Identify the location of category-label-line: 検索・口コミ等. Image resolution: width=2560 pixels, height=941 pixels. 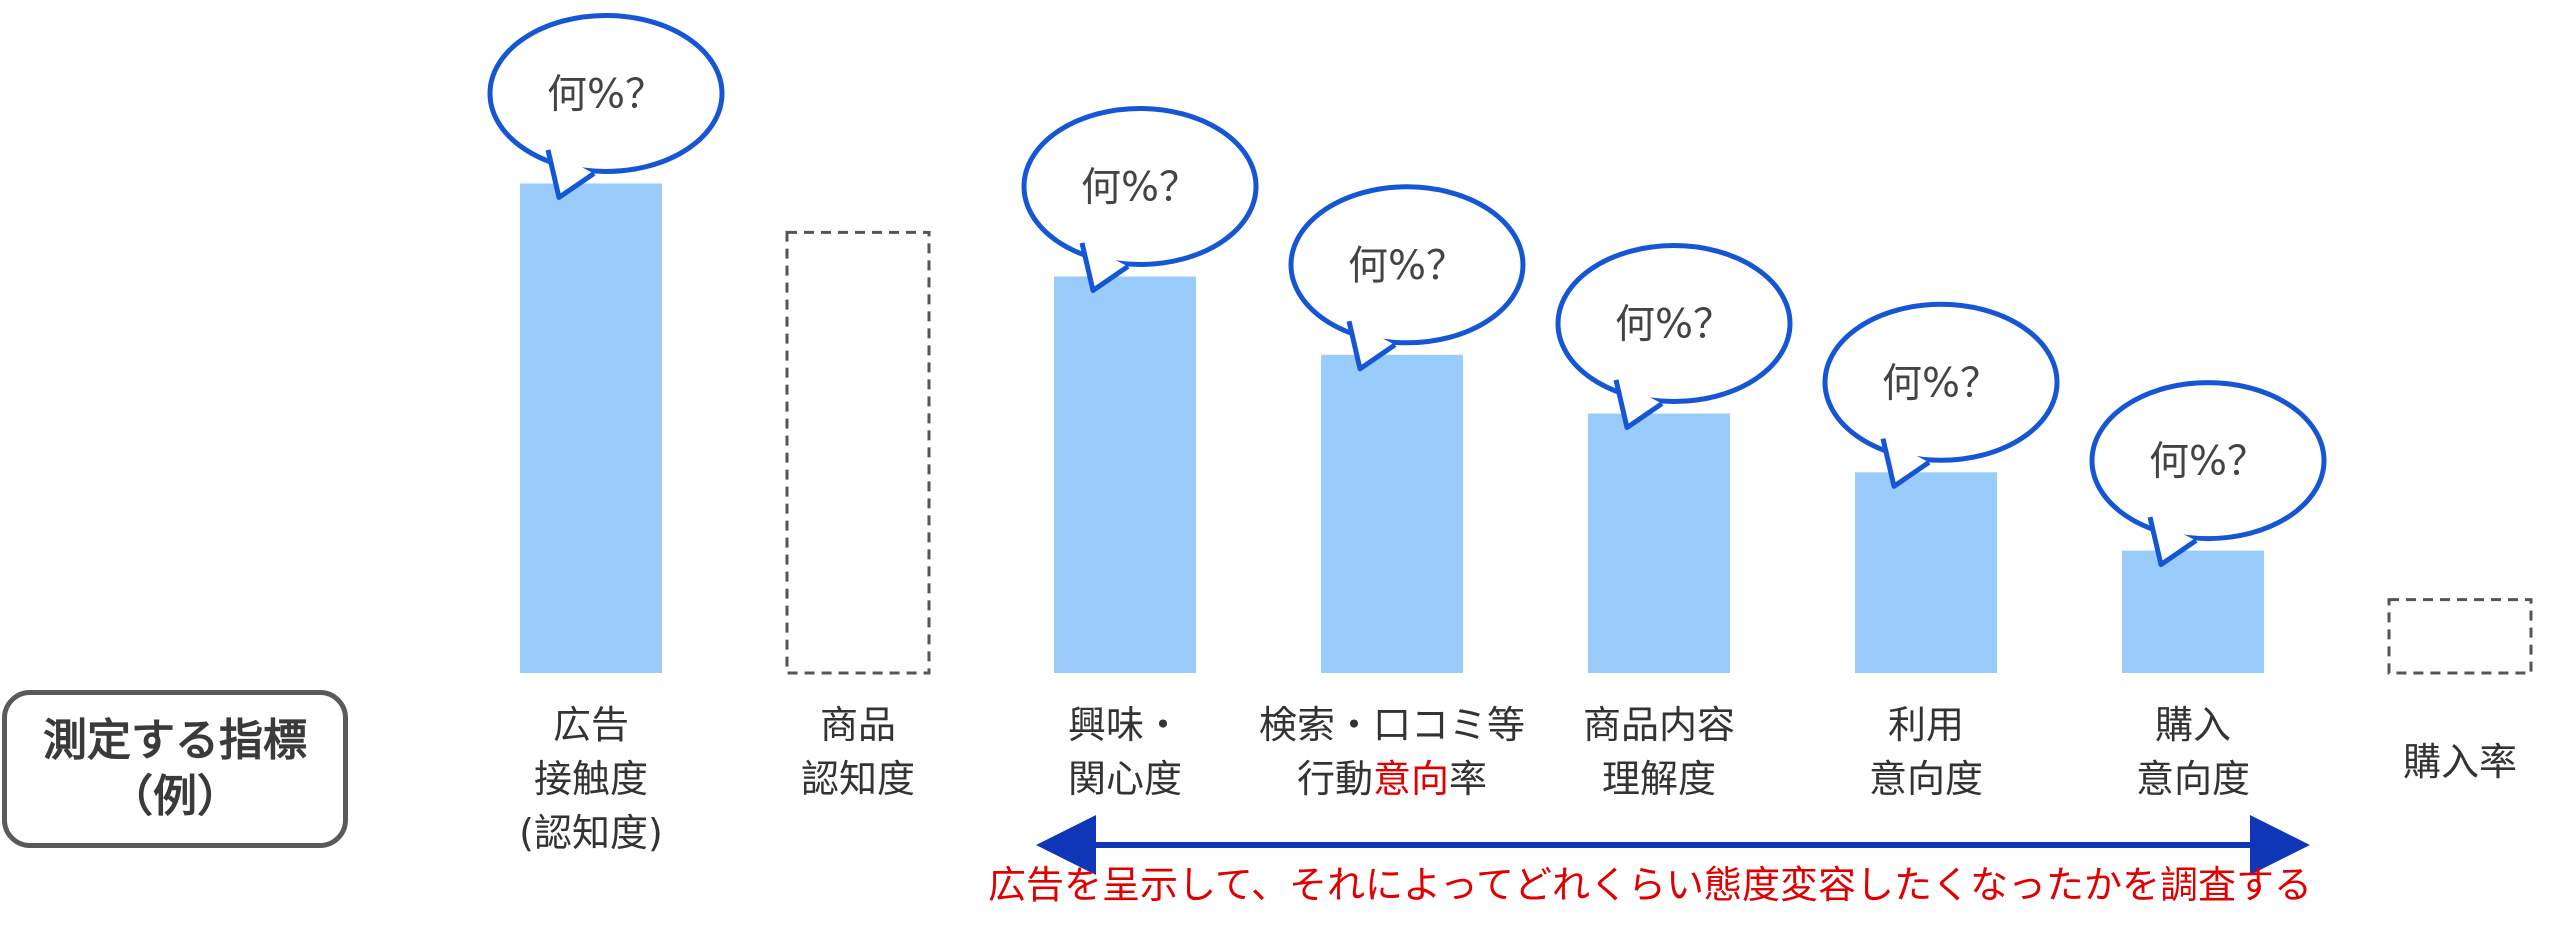
(1391, 725).